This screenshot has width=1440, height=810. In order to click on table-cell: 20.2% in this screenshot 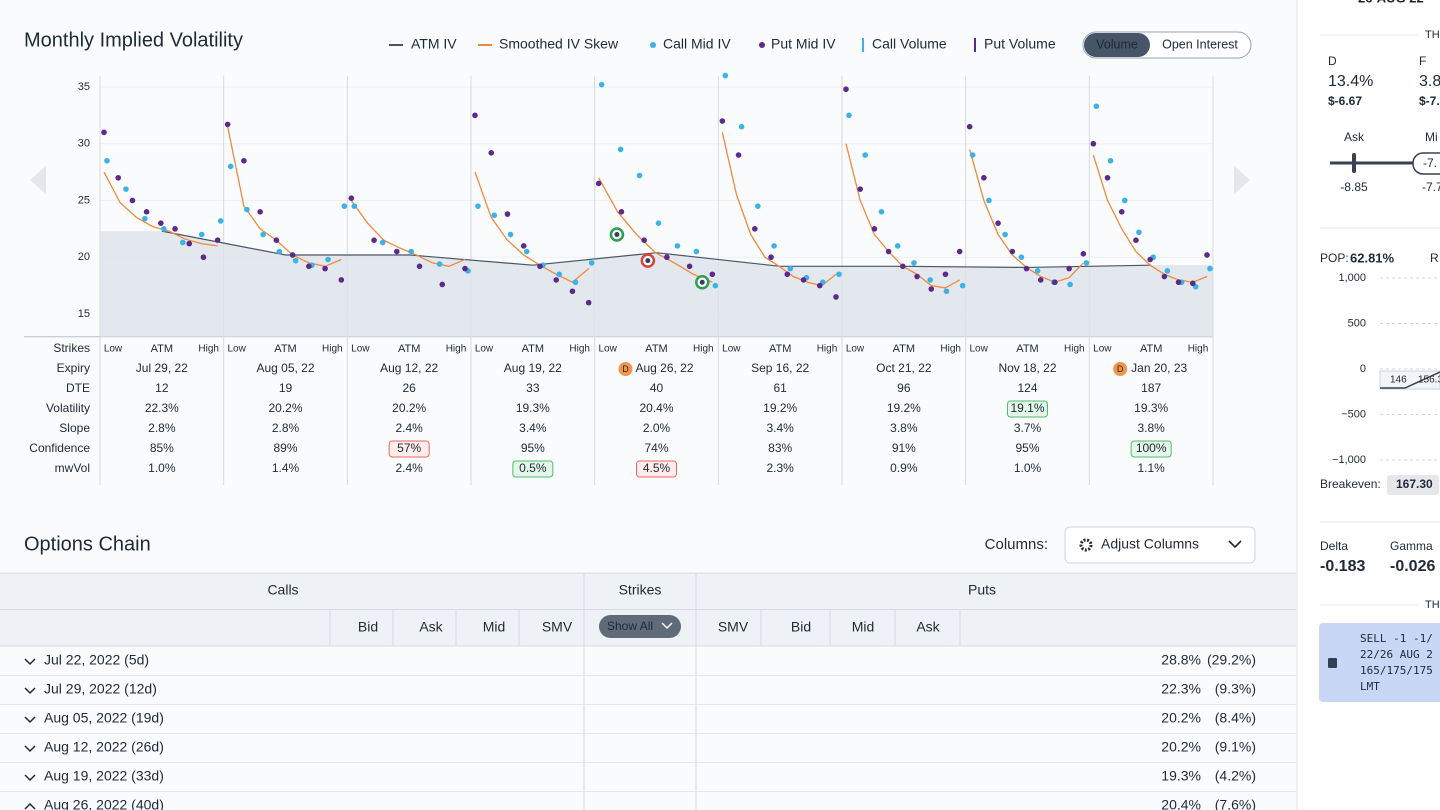, I will do `click(409, 408)`.